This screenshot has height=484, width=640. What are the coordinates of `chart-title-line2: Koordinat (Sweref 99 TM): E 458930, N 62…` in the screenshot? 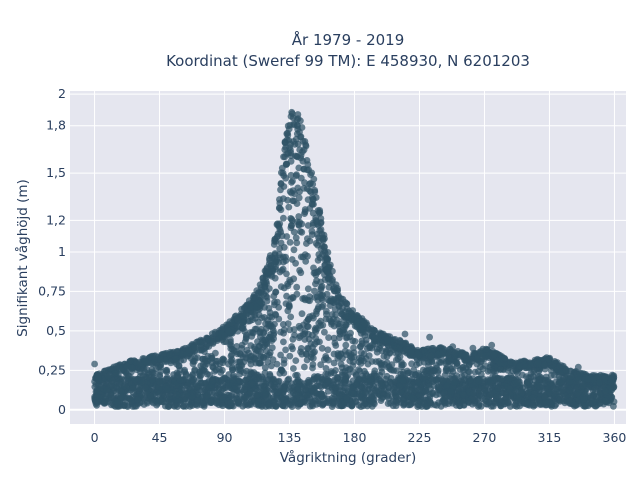 It's located at (348, 61).